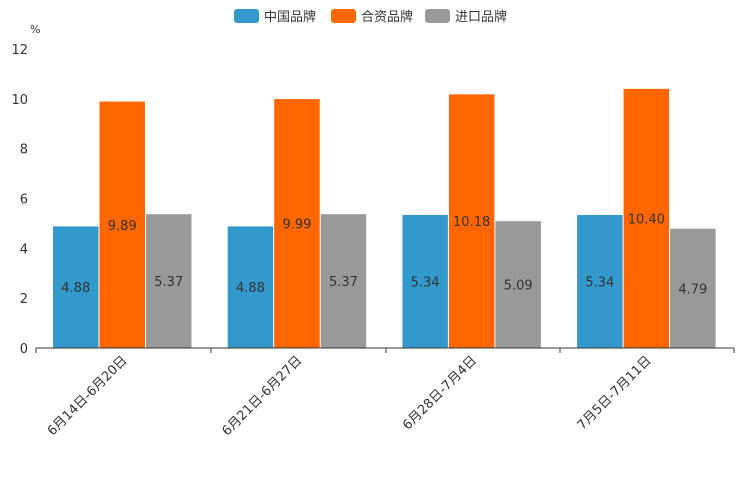 The image size is (744, 496). I want to click on x-tick-label: 6月14日-6月20日, so click(88, 396).